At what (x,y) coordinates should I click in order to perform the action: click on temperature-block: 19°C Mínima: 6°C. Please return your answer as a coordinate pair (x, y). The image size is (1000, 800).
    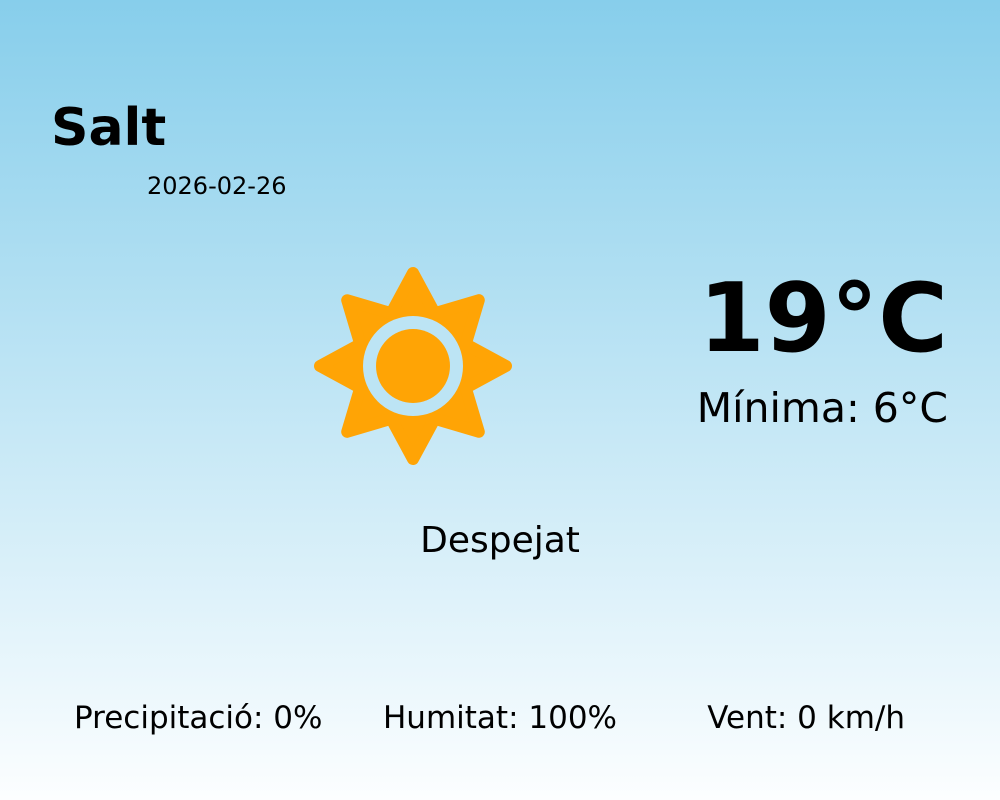
    Looking at the image, I should click on (822, 350).